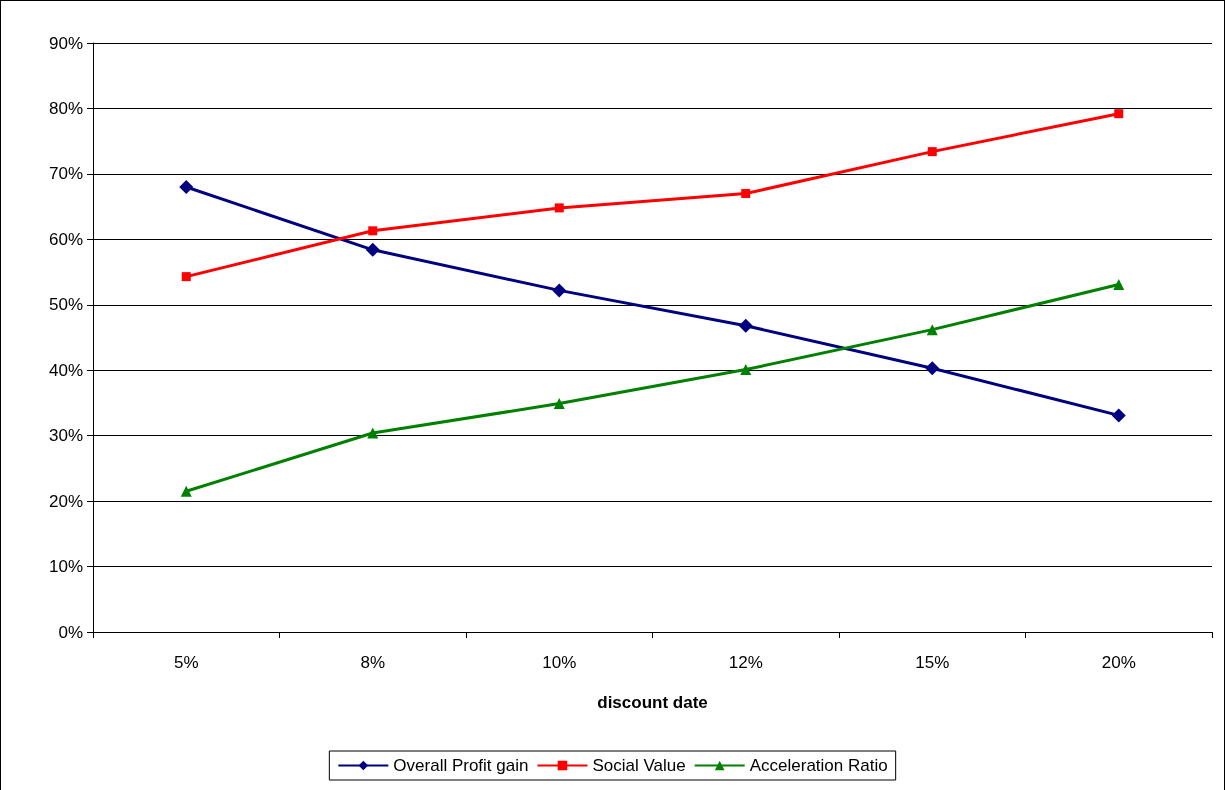 The height and width of the screenshot is (790, 1225). What do you see at coordinates (65, 305) in the screenshot?
I see `y-tick-label: 50%` at bounding box center [65, 305].